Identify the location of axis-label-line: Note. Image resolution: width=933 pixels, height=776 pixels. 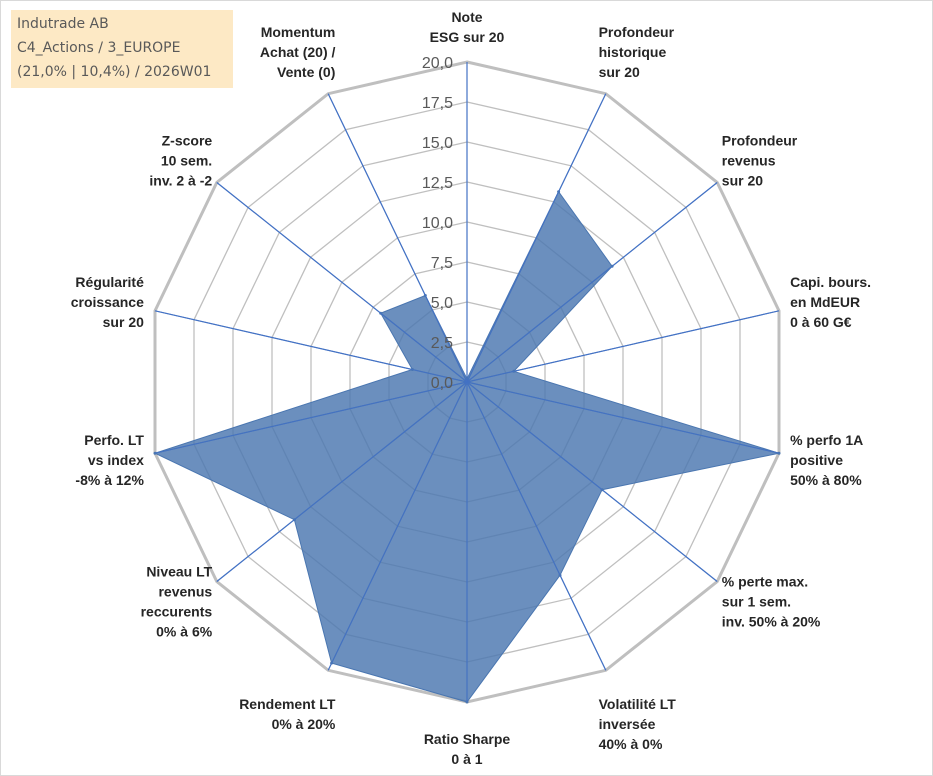
(466, 17).